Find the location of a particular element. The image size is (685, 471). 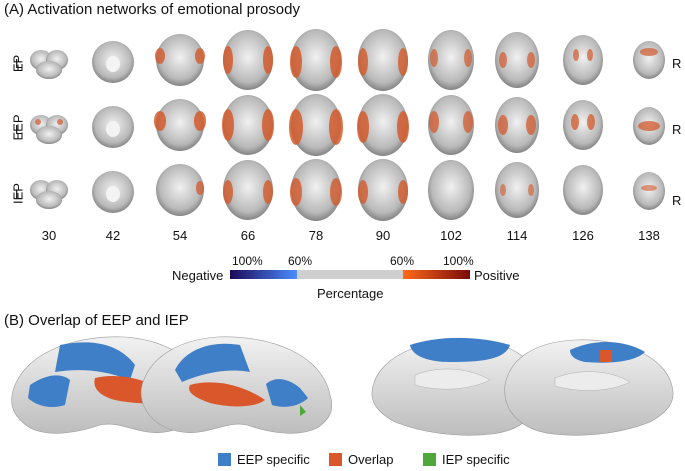

left-marker-ep: L is located at coordinates (19, 63).